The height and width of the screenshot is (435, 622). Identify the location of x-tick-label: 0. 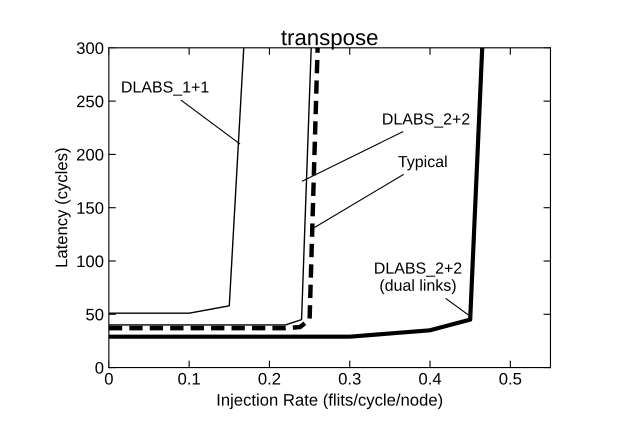
(108, 378).